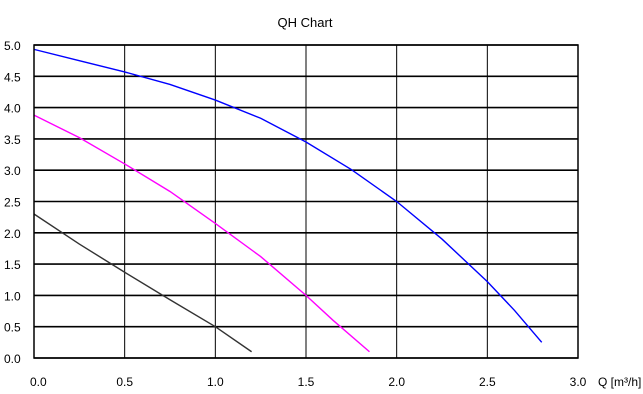 Image resolution: width=643 pixels, height=394 pixels. What do you see at coordinates (12, 328) in the screenshot?
I see `y-tick-label: 0.5` at bounding box center [12, 328].